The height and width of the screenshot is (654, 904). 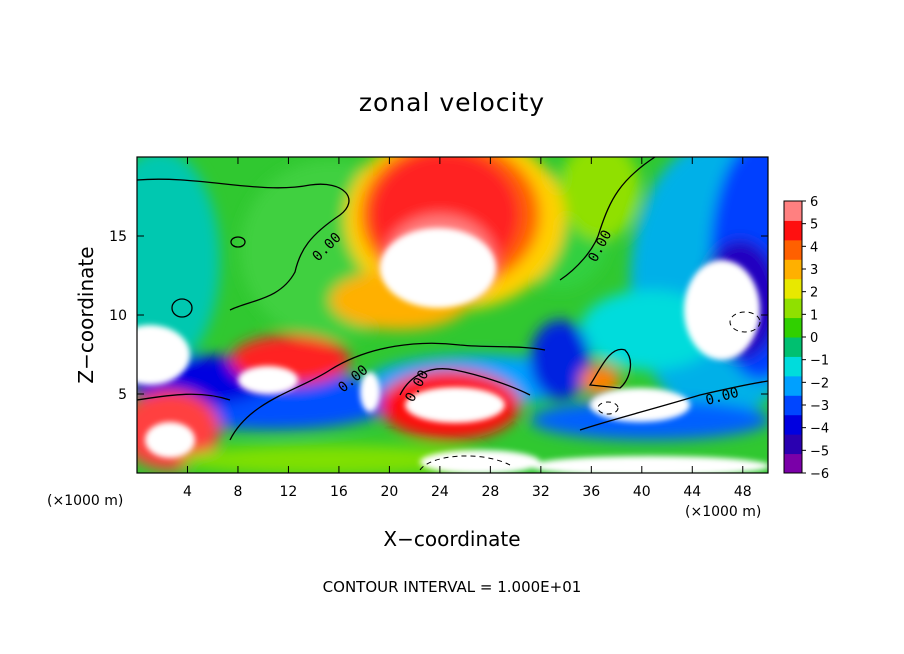 What do you see at coordinates (289, 492) in the screenshot?
I see `x-tick-label: 12` at bounding box center [289, 492].